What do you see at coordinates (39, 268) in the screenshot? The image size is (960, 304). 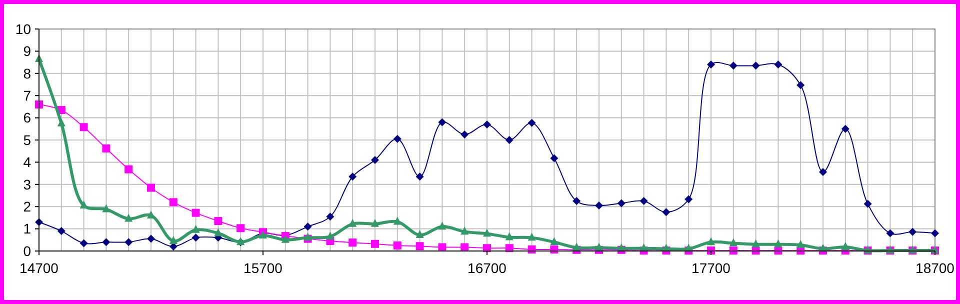 I see `x-tick-label: 14700` at bounding box center [39, 268].